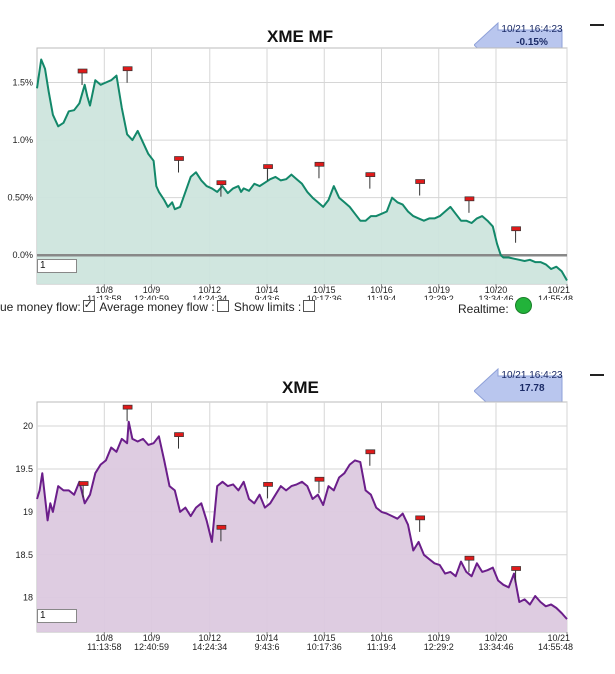  What do you see at coordinates (597, 375) in the screenshot?
I see `minimize-button-price` at bounding box center [597, 375].